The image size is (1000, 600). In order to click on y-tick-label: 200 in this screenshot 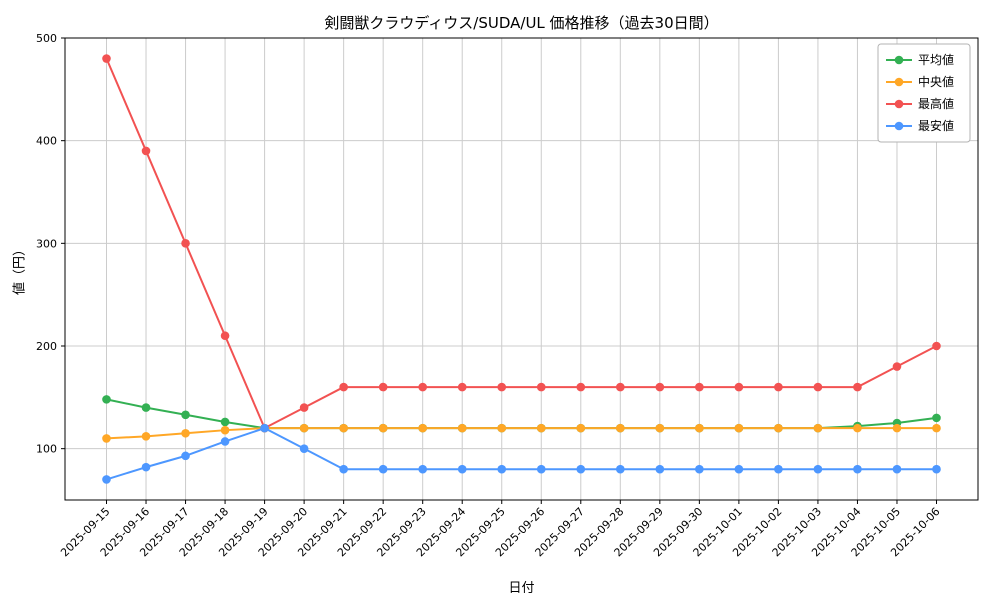, I will do `click(46, 346)`.